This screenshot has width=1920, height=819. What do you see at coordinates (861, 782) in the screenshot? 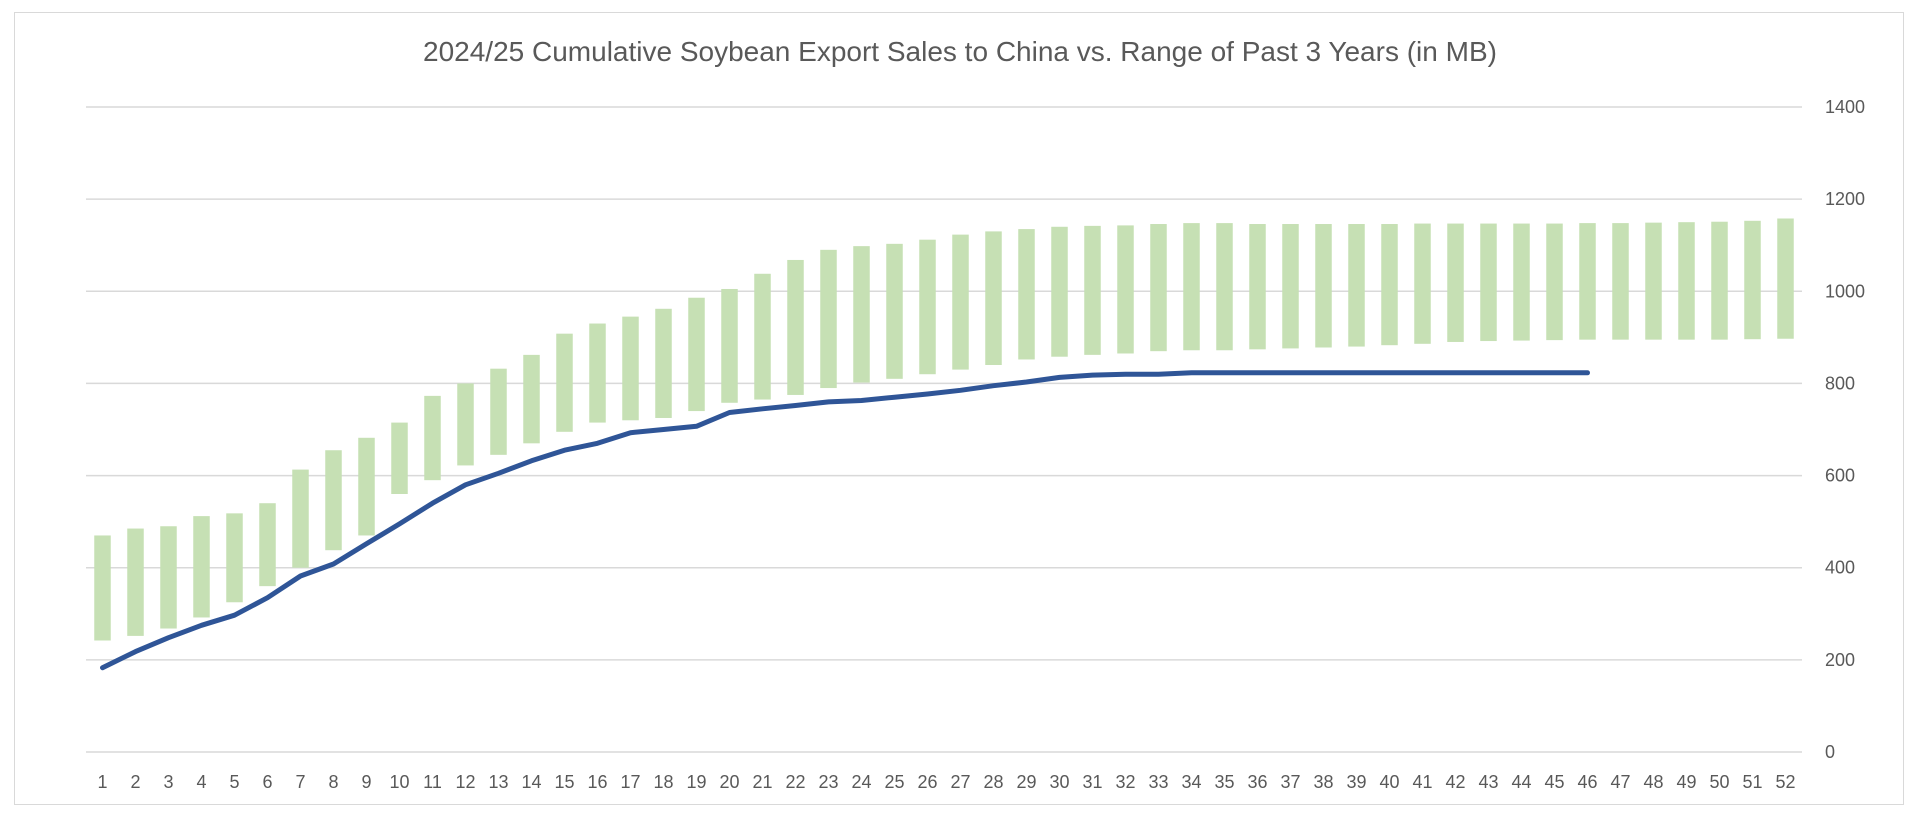
I see `x-tick-label: 24` at bounding box center [861, 782].